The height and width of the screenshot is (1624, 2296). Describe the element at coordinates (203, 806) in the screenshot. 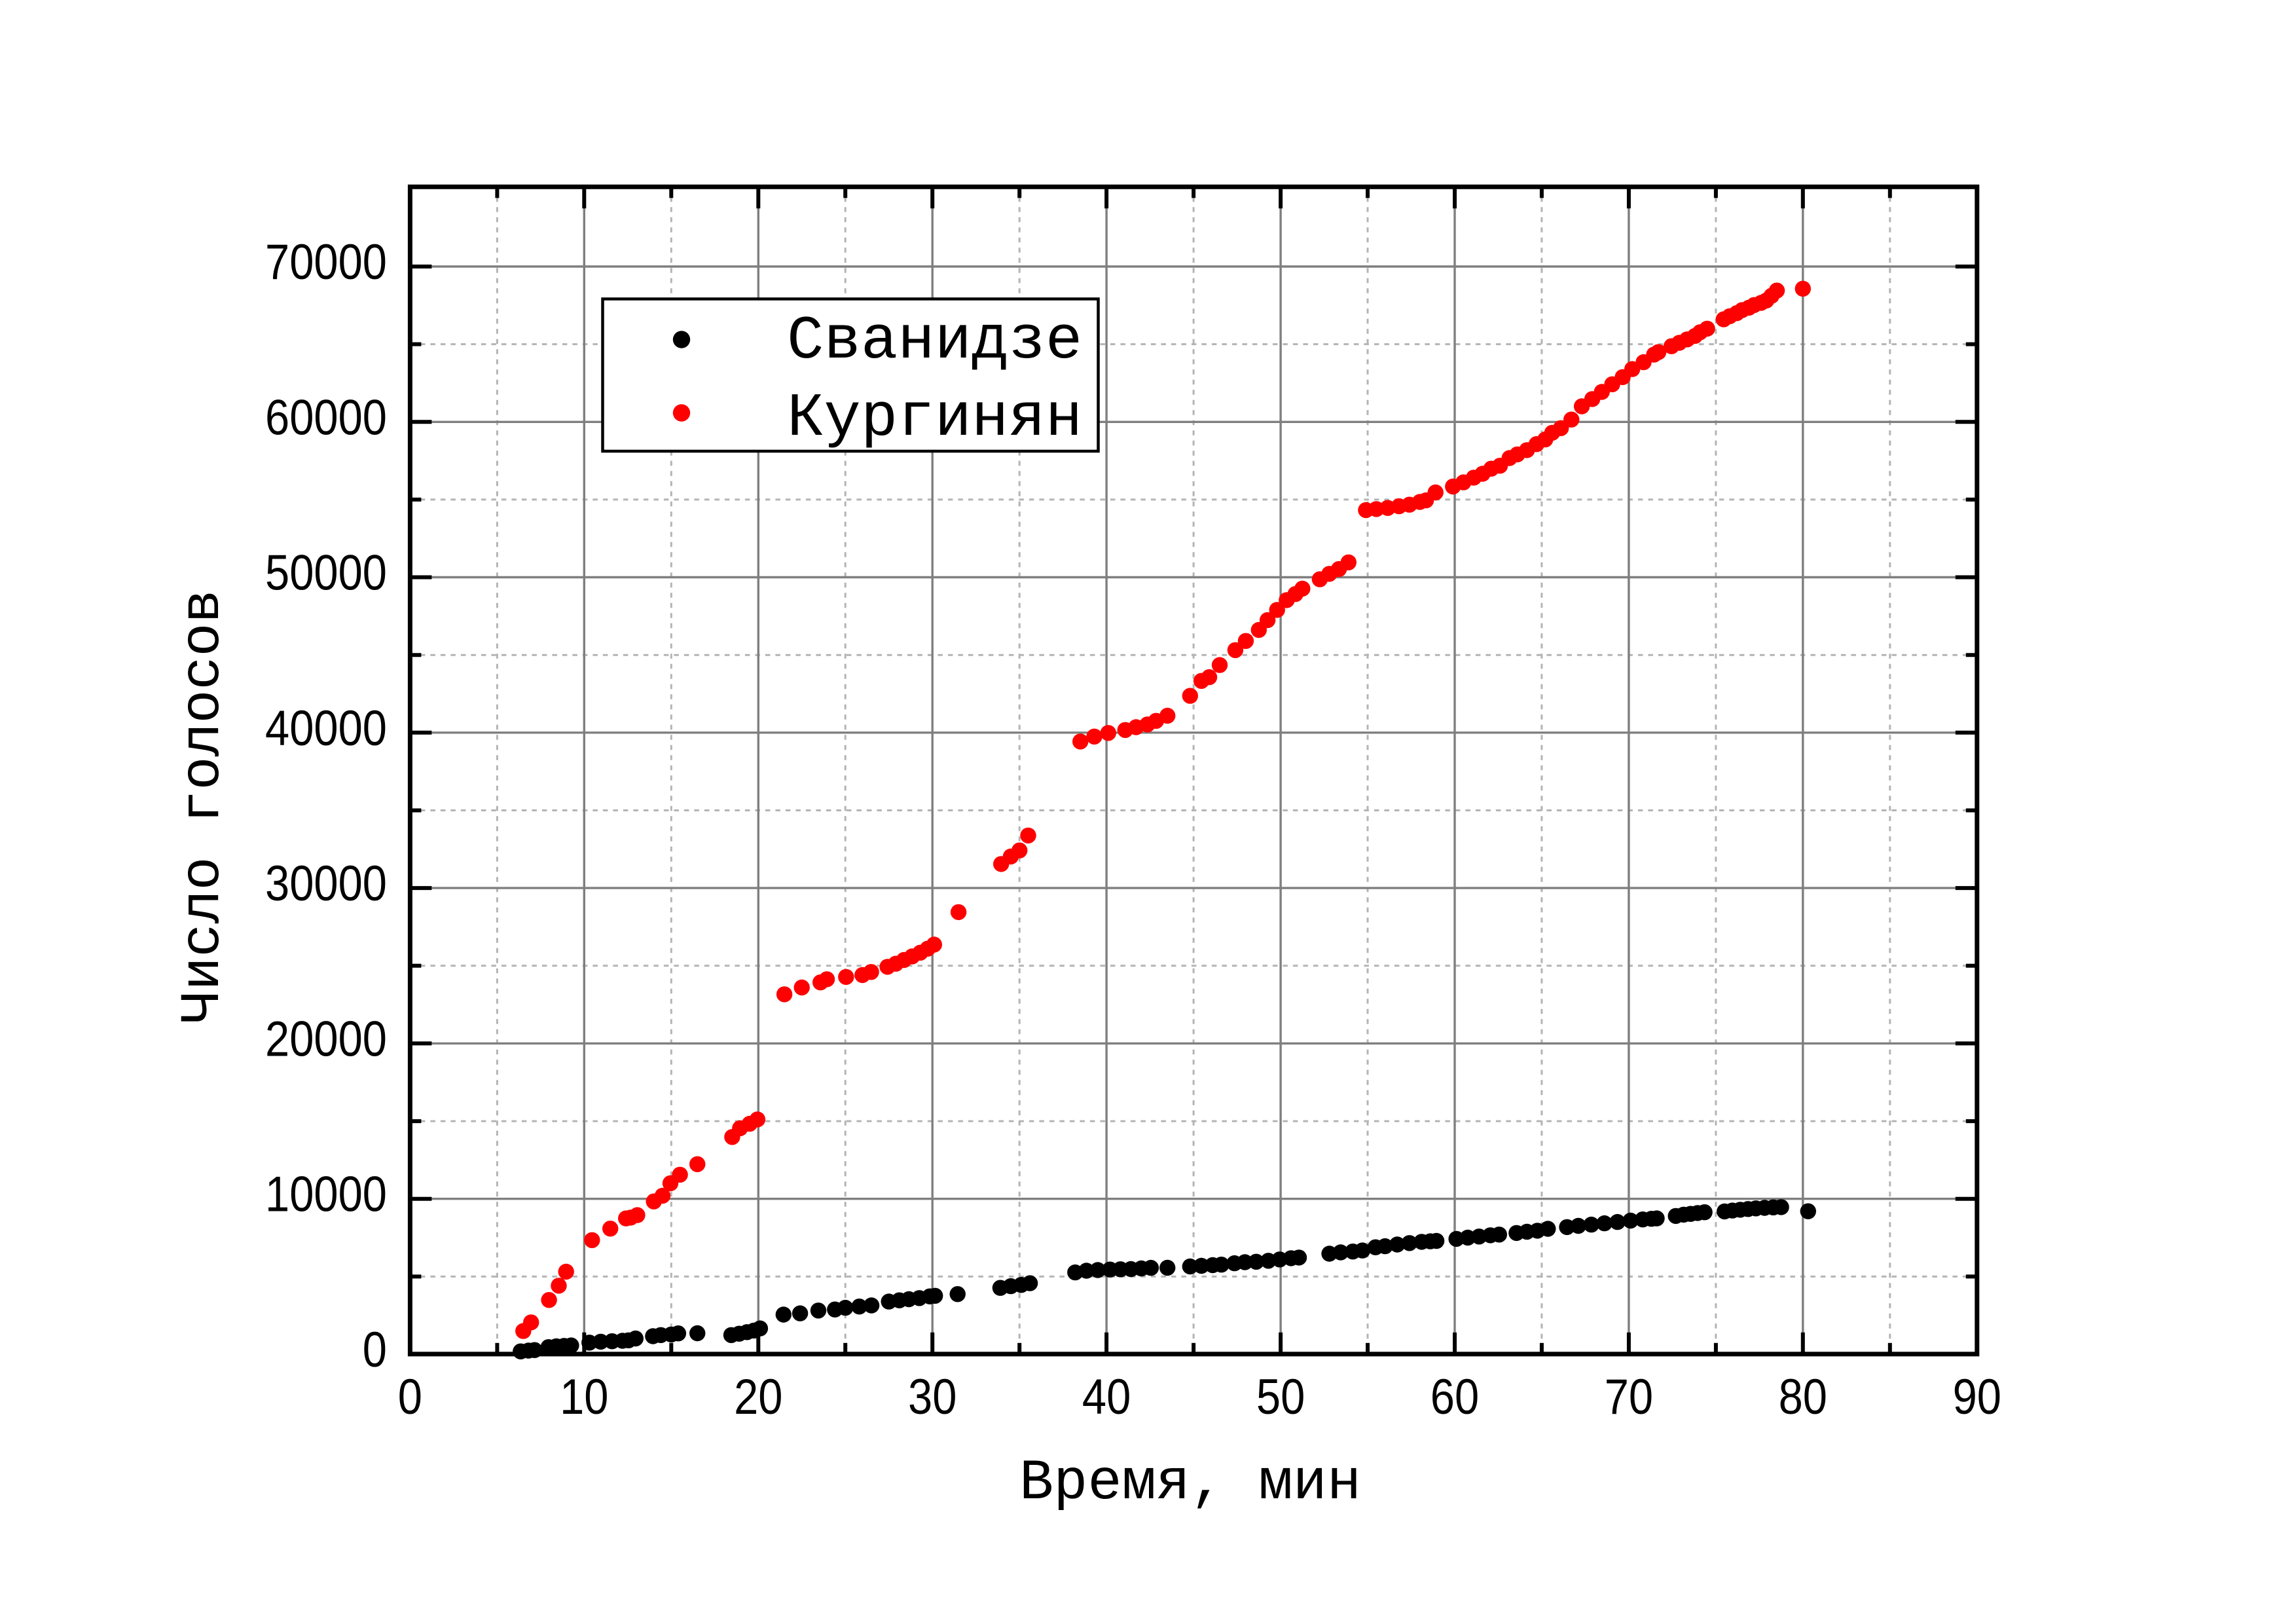

I see `svg-text: Число голосов` at that location.